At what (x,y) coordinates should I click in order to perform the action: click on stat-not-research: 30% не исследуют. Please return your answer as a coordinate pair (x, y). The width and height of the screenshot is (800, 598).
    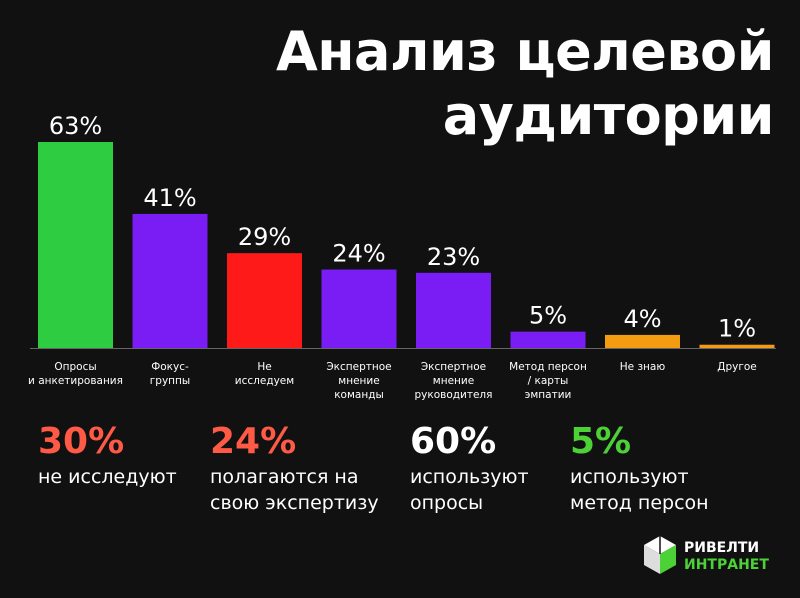
    Looking at the image, I should click on (107, 455).